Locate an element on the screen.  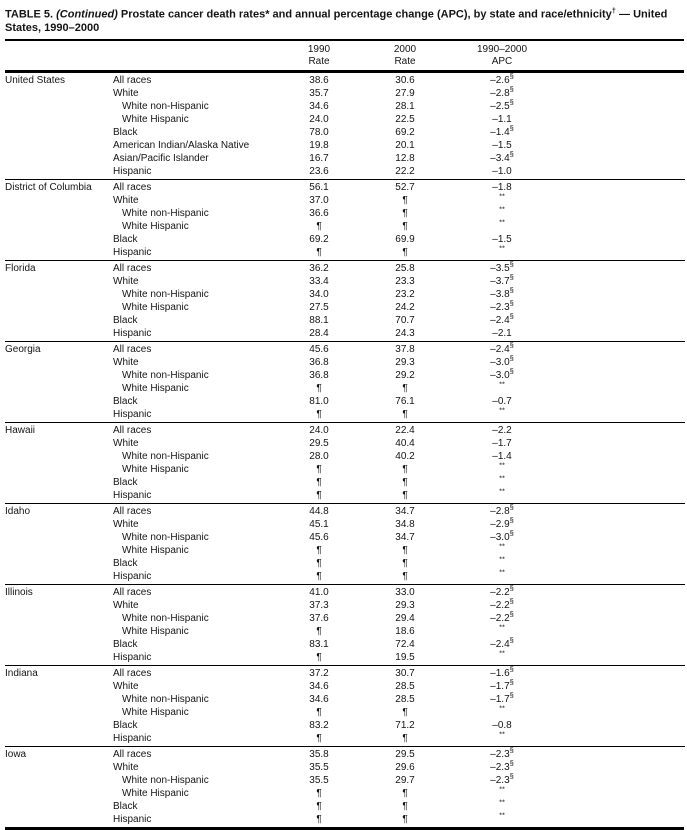
table-row: Black 88.1 70.7 –2.4§ is located at coordinates (345, 319).